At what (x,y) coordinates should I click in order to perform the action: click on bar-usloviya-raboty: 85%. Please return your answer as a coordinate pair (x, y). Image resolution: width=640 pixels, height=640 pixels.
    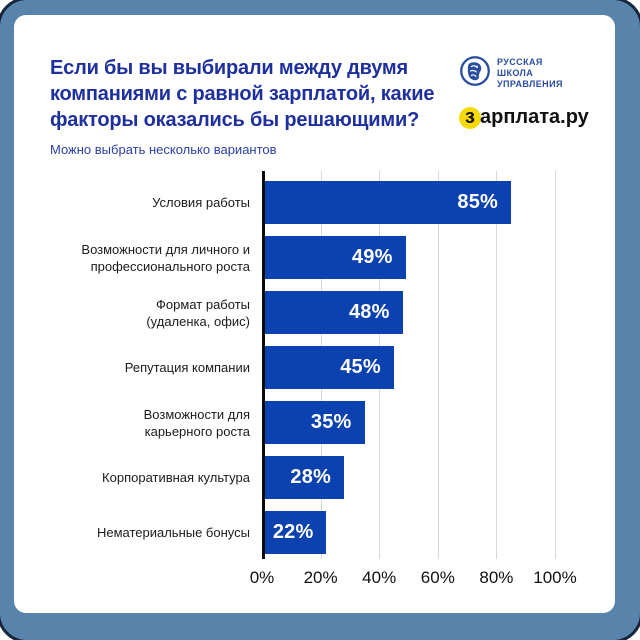
    Looking at the image, I should click on (387, 202).